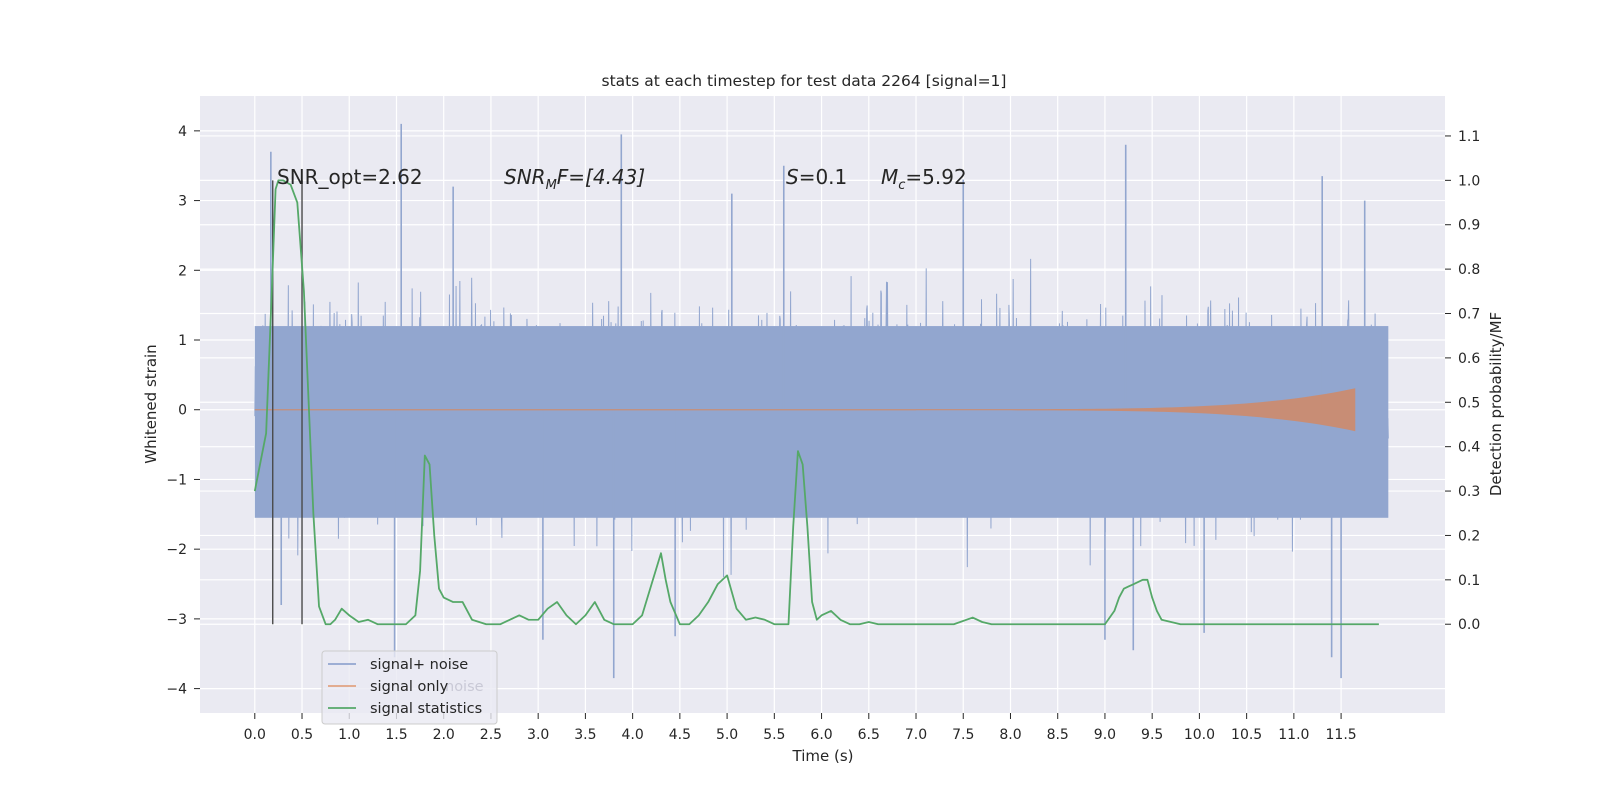 This screenshot has height=800, width=1600. What do you see at coordinates (525, 177) in the screenshot?
I see `annotation-snr-mf-main: SNR` at bounding box center [525, 177].